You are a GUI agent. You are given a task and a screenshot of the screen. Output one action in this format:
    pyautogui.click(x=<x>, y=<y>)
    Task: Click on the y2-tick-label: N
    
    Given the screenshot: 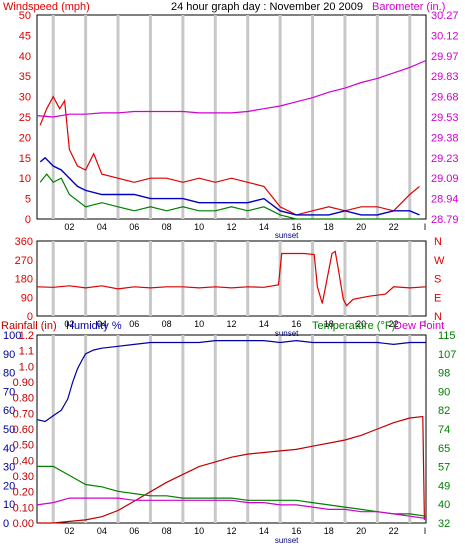 What is the action you would take?
    pyautogui.click(x=438, y=242)
    